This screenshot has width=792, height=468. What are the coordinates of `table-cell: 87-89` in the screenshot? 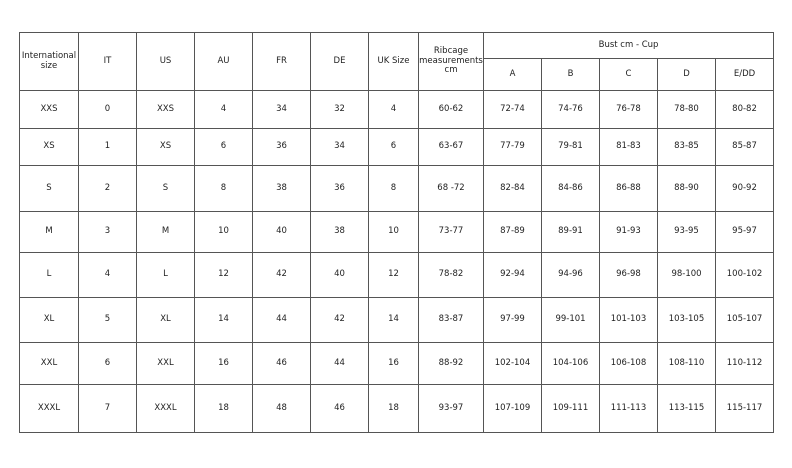 It's located at (512, 232).